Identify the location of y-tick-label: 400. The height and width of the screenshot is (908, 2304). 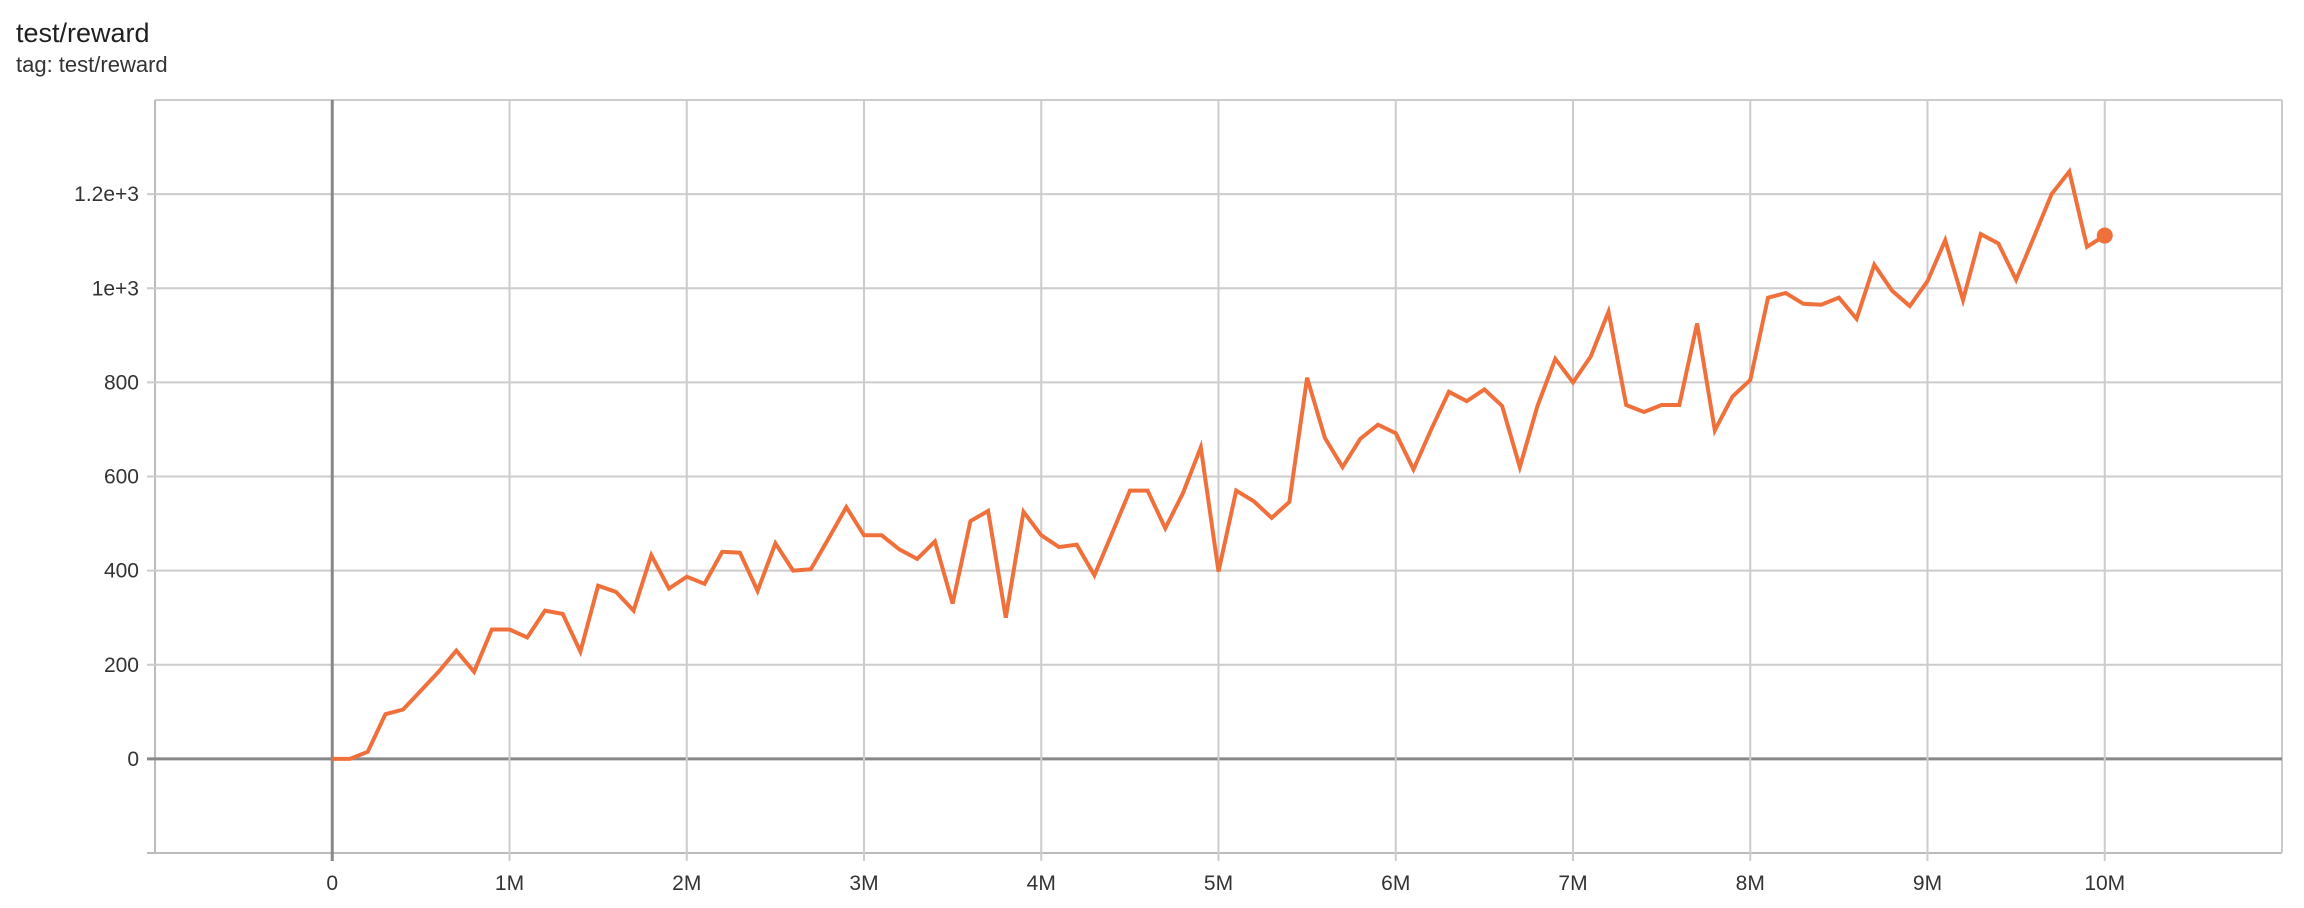
(121, 571).